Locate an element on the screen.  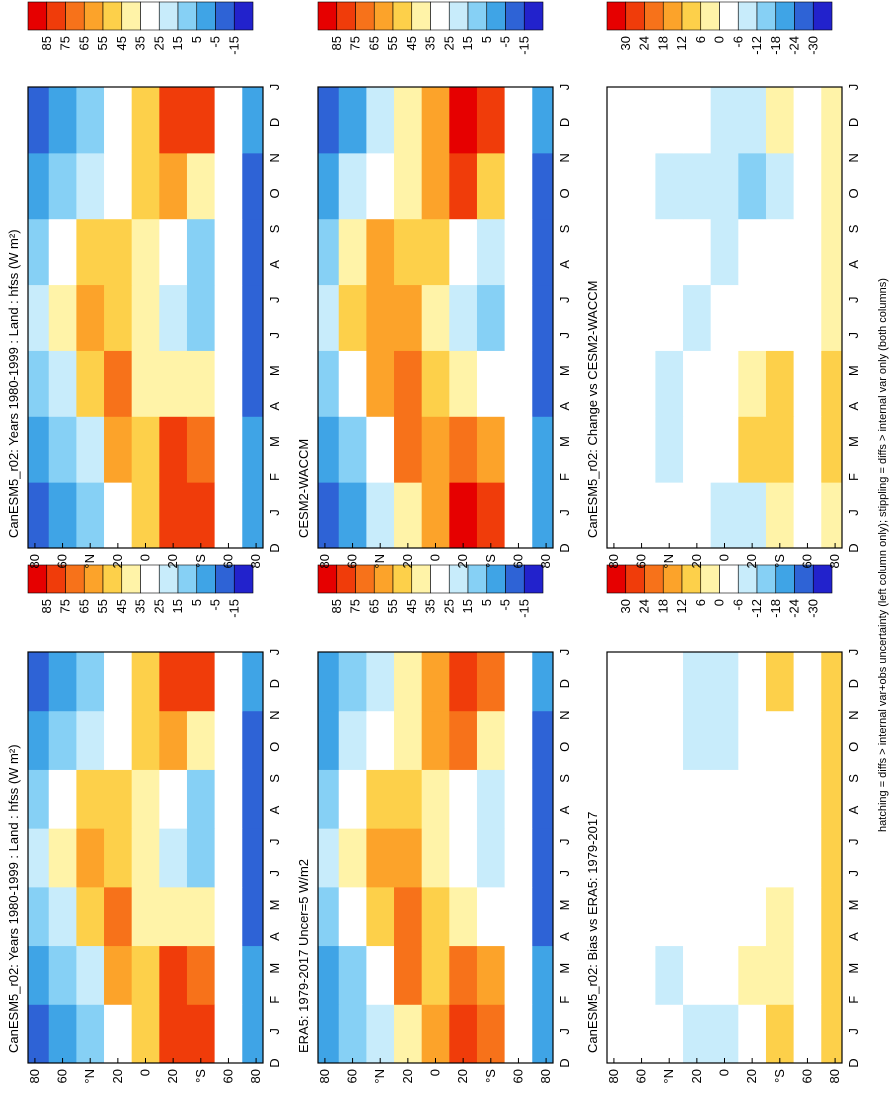
colorbar-label: 35 is located at coordinates (140, 43).